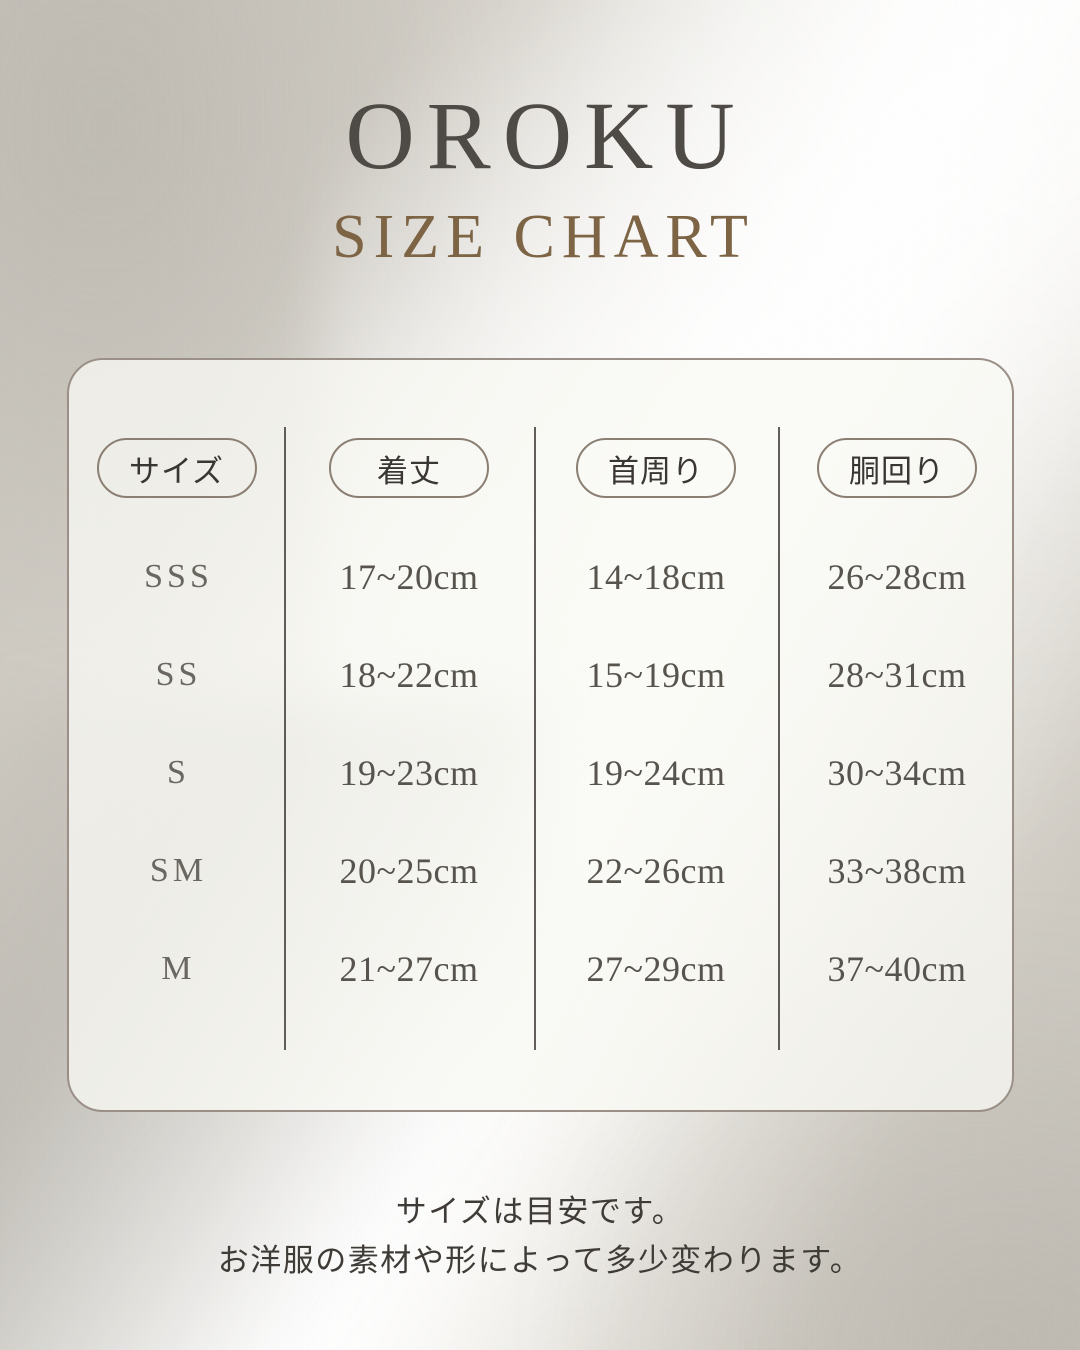 This screenshot has height=1350, width=1080. I want to click on measure-neck: 14~18cm, so click(656, 577).